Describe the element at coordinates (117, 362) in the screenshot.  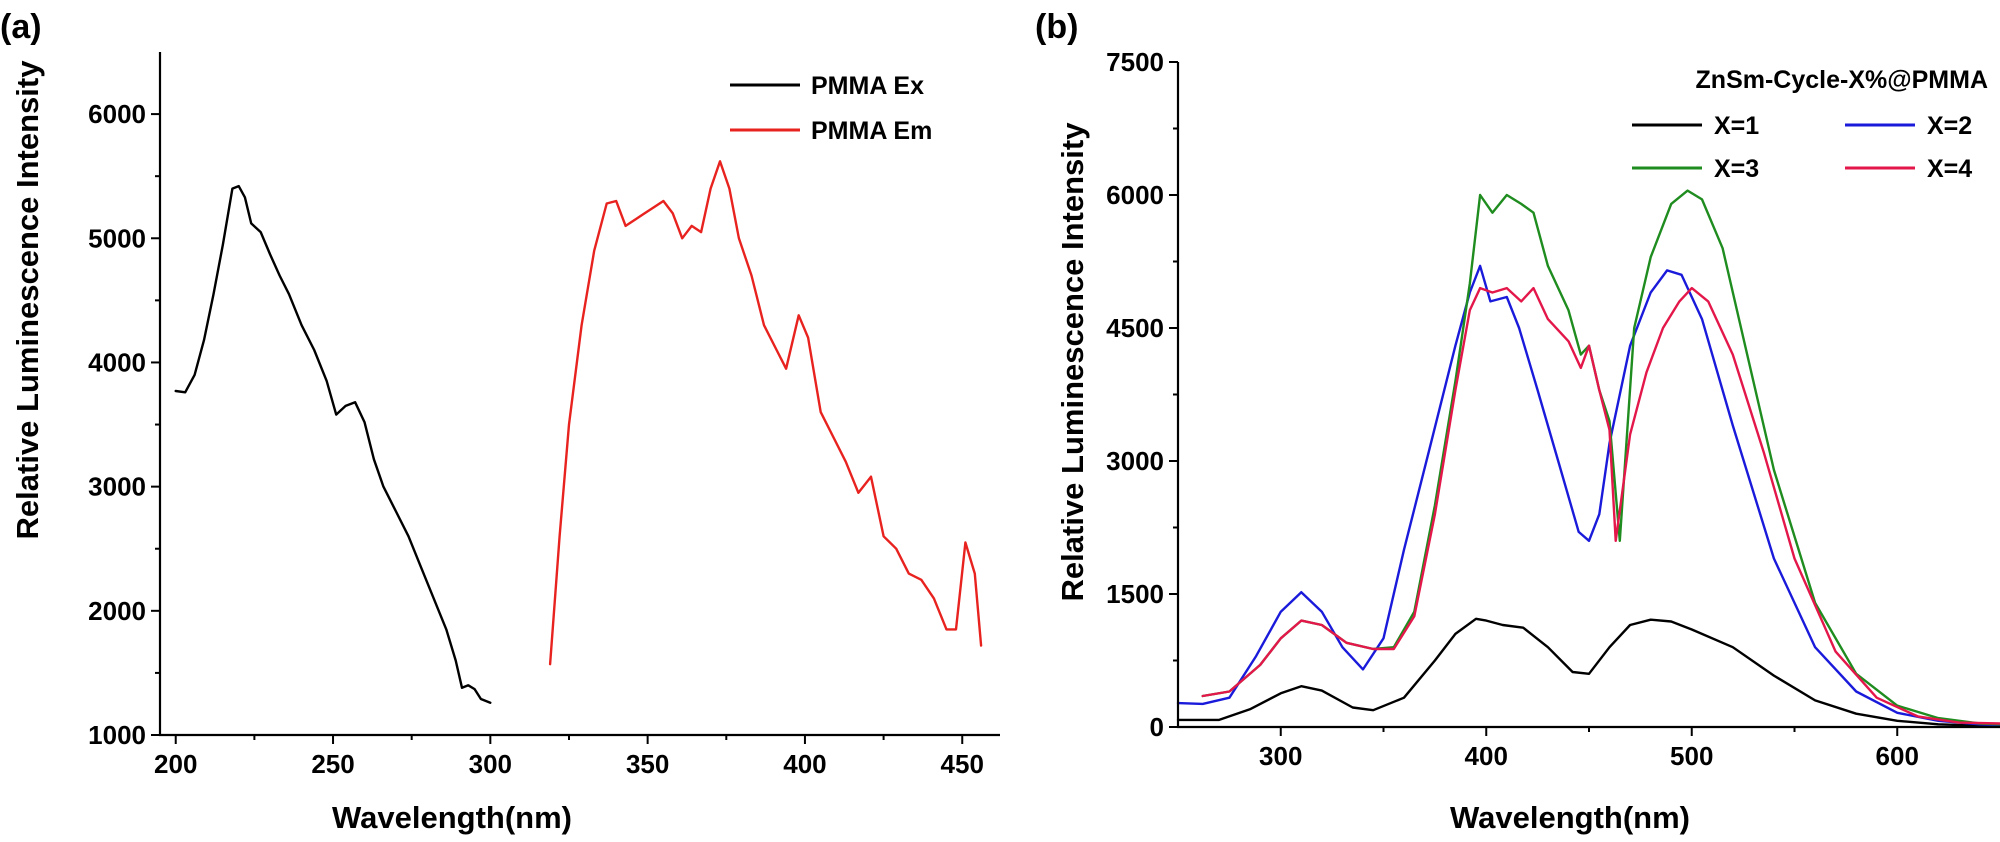
I see `panel-a-y-tick-label: 4000` at that location.